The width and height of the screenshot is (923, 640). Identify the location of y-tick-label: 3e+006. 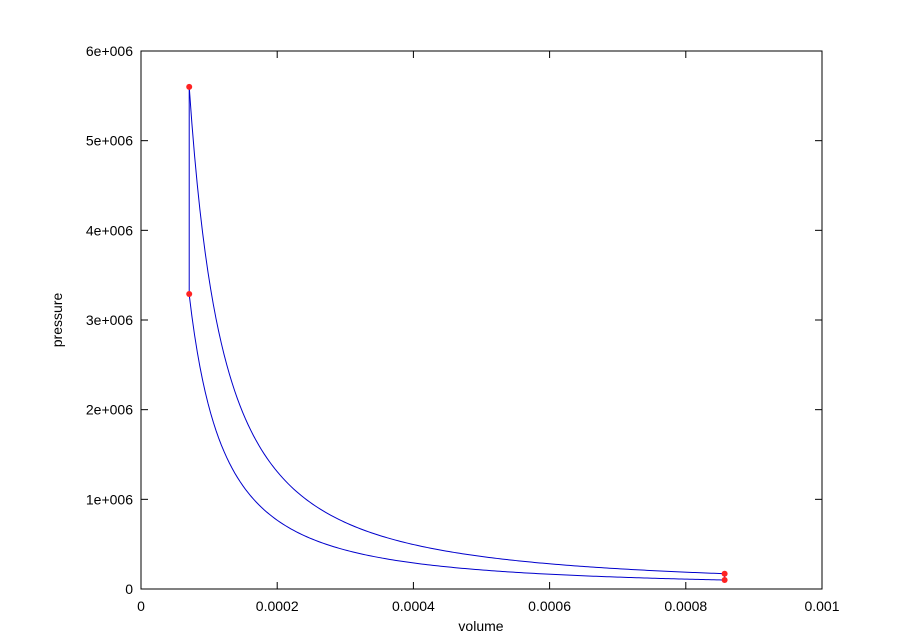
(109, 320).